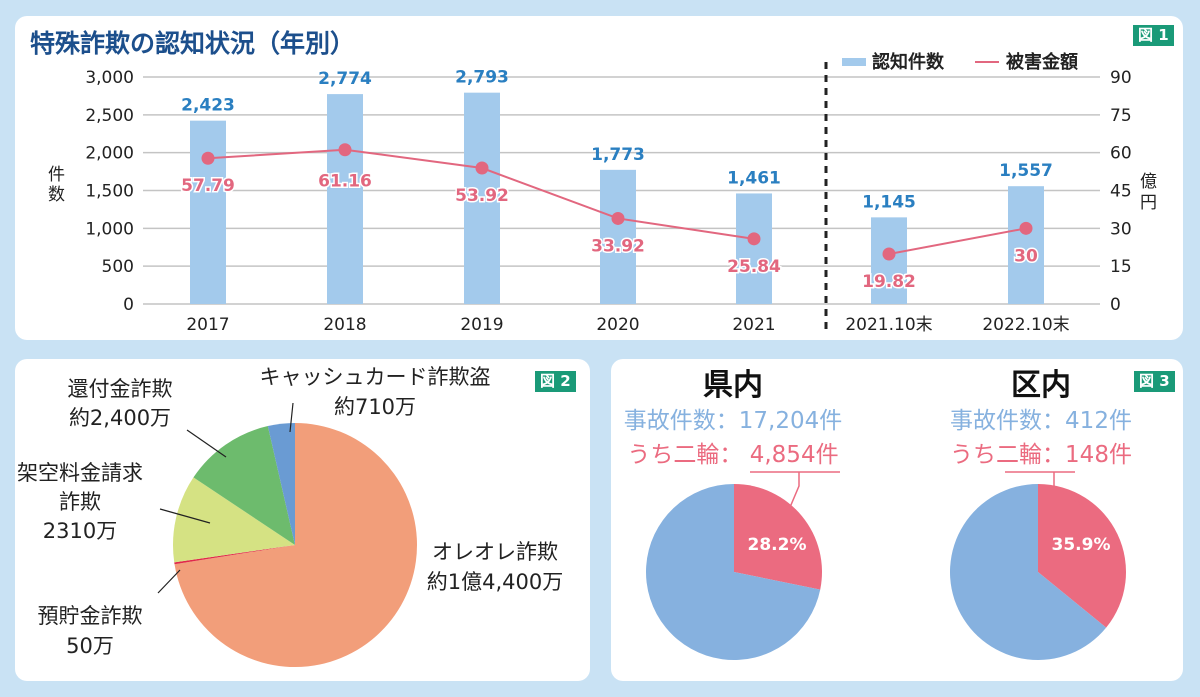  Describe the element at coordinates (120, 389) in the screenshot. I see `slice-label: 還付金詐欺` at that location.